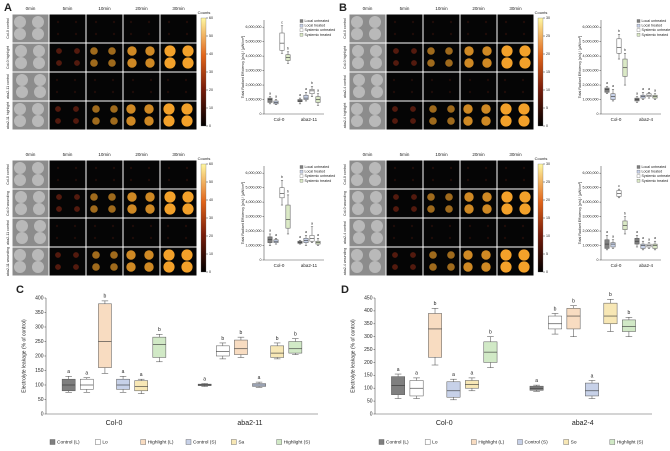 The height and width of the screenshot is (451, 670). I want to click on y-tick-label: 2,000,000, so click(254, 85).